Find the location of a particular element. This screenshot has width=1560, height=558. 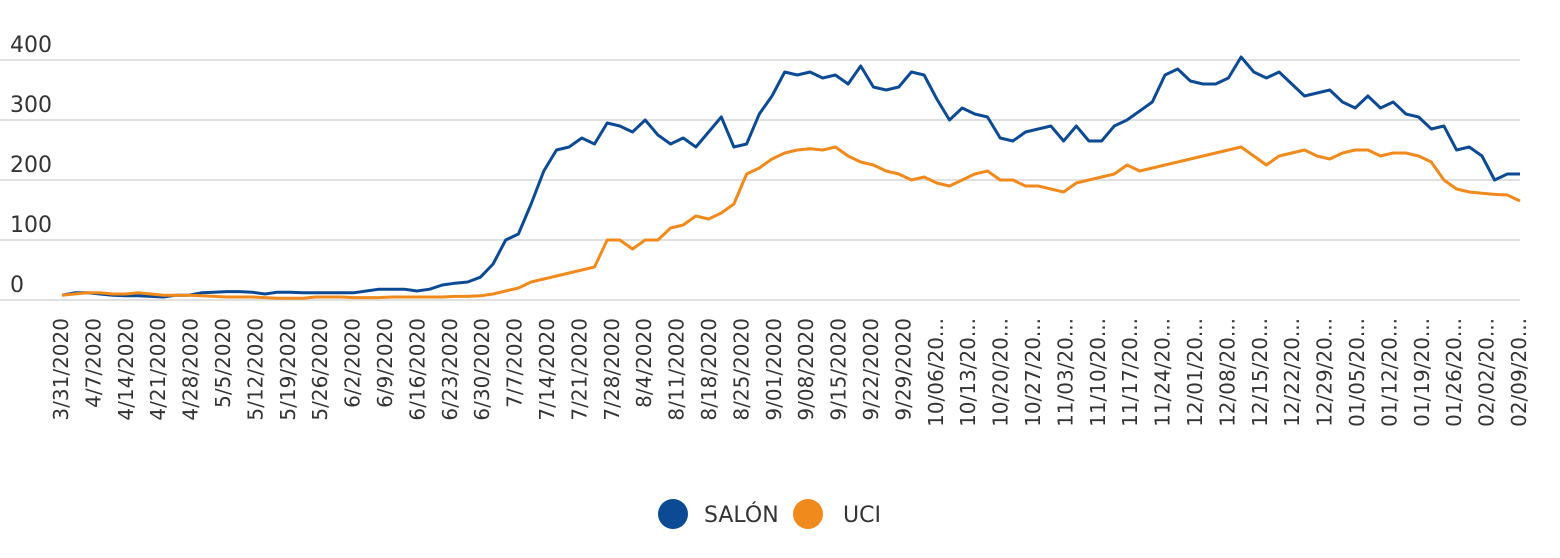

x-tick-label: 6/23/2020 is located at coordinates (450, 369).